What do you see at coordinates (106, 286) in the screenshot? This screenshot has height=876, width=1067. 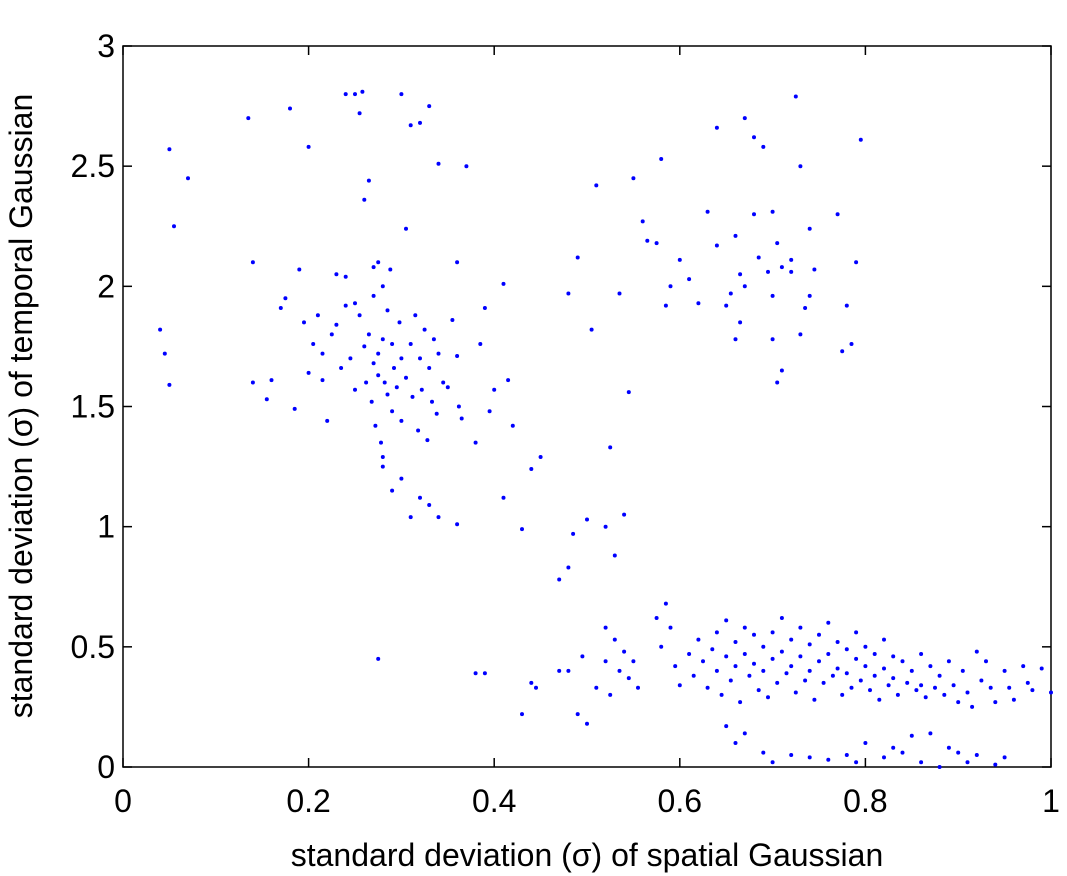 I see `y-tick-label: 2` at bounding box center [106, 286].